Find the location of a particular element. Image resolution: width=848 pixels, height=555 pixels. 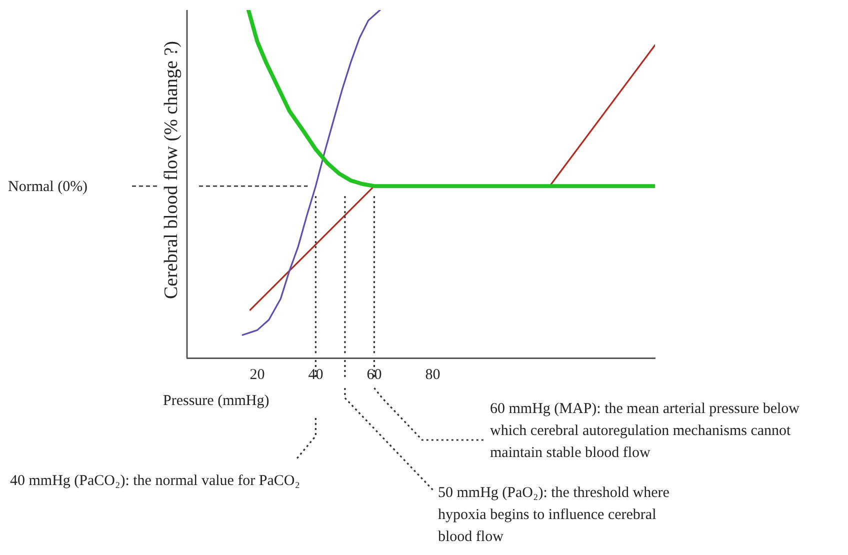

text: 50 mmHg (PaO₂): the threshold where hypoxia begins to influence cerebral blood flow is located at coordinates (554, 515).